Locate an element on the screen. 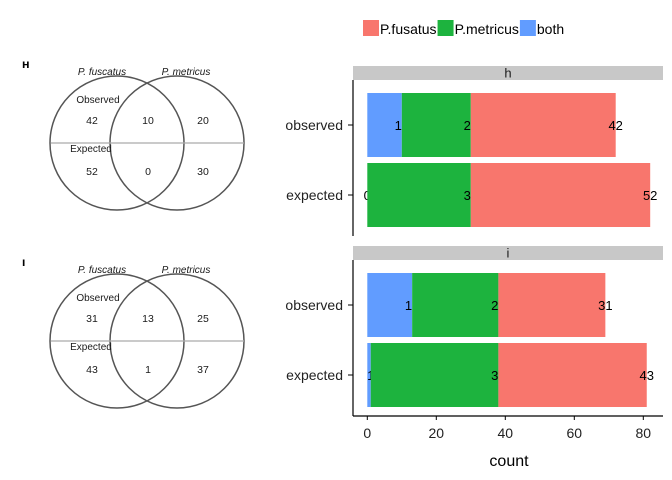 The image size is (672, 480). legend-swatch-p-fusatus is located at coordinates (371, 28).